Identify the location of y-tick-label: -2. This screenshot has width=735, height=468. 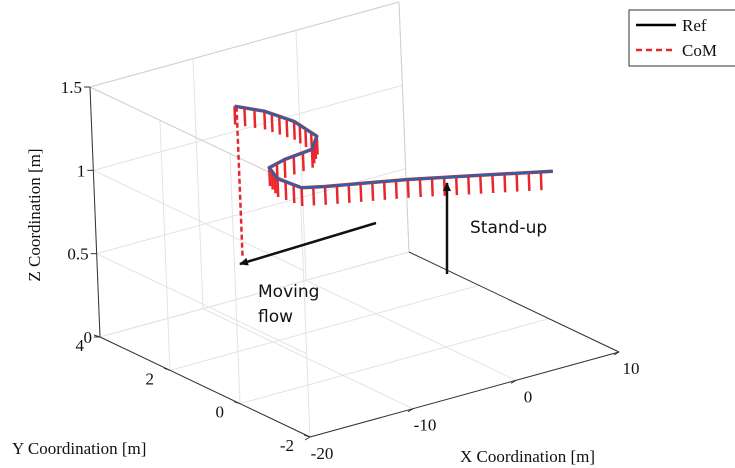
(287, 445).